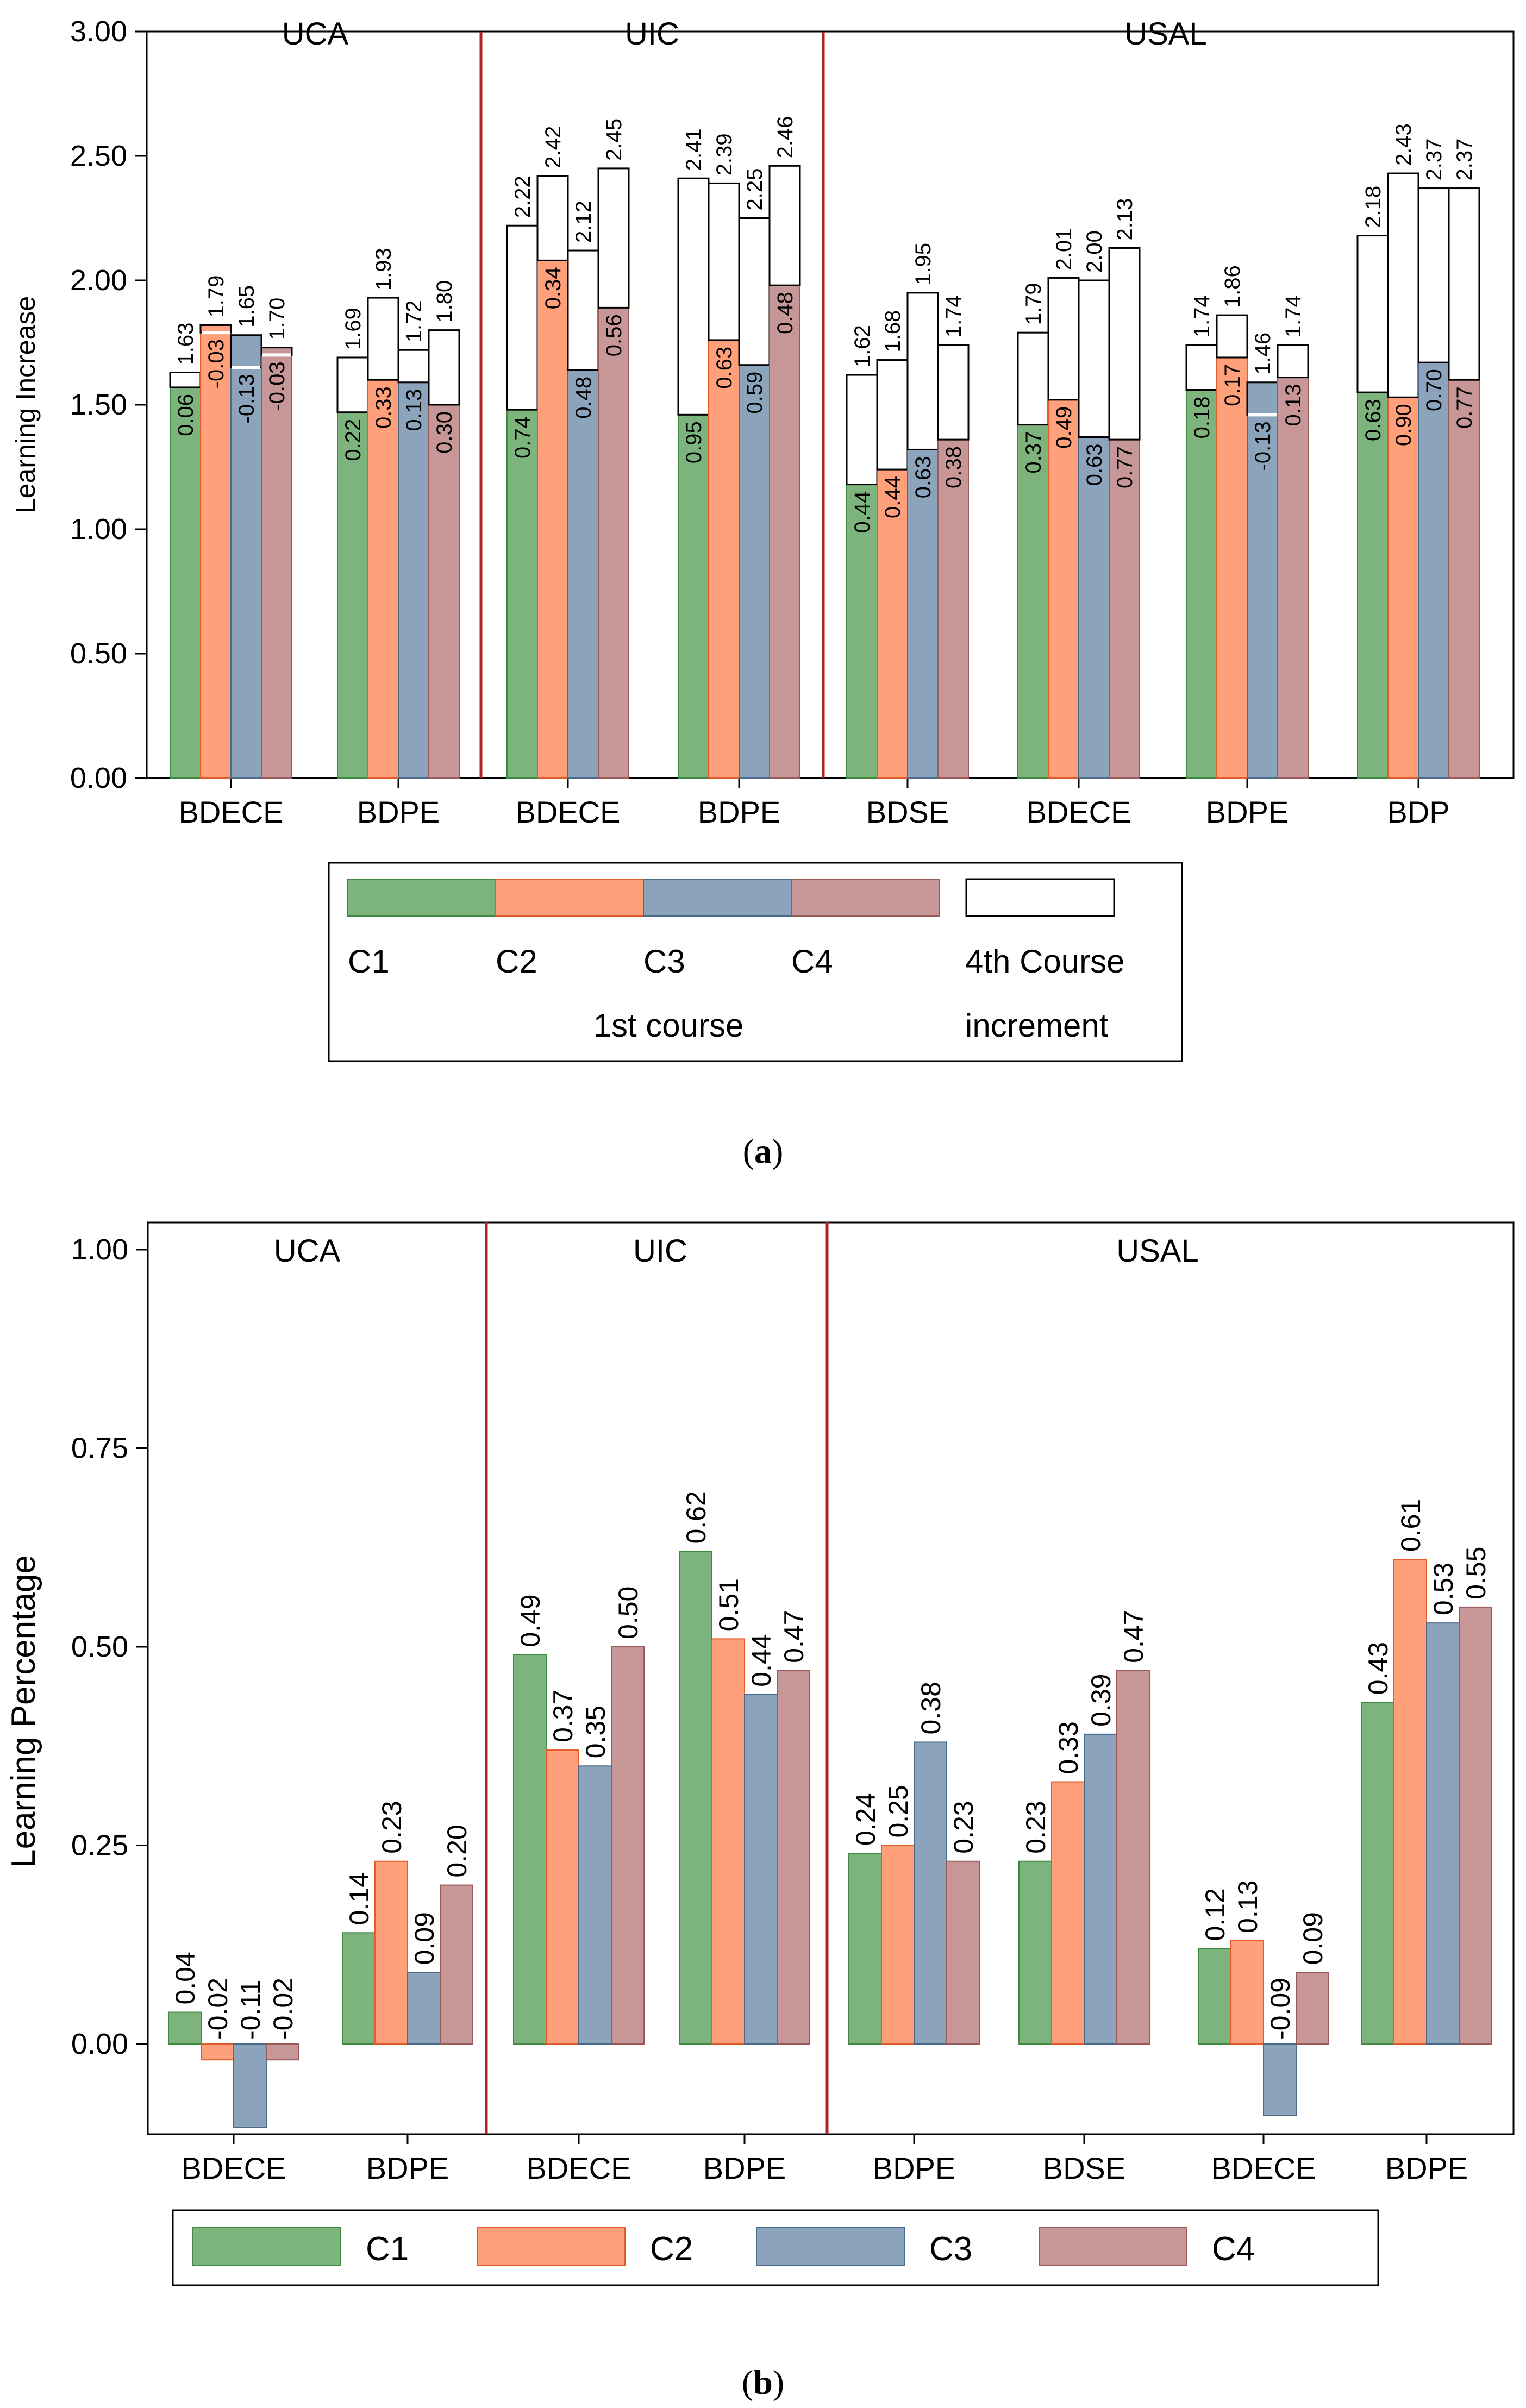  I want to click on value-label: 0.61, so click(1411, 1525).